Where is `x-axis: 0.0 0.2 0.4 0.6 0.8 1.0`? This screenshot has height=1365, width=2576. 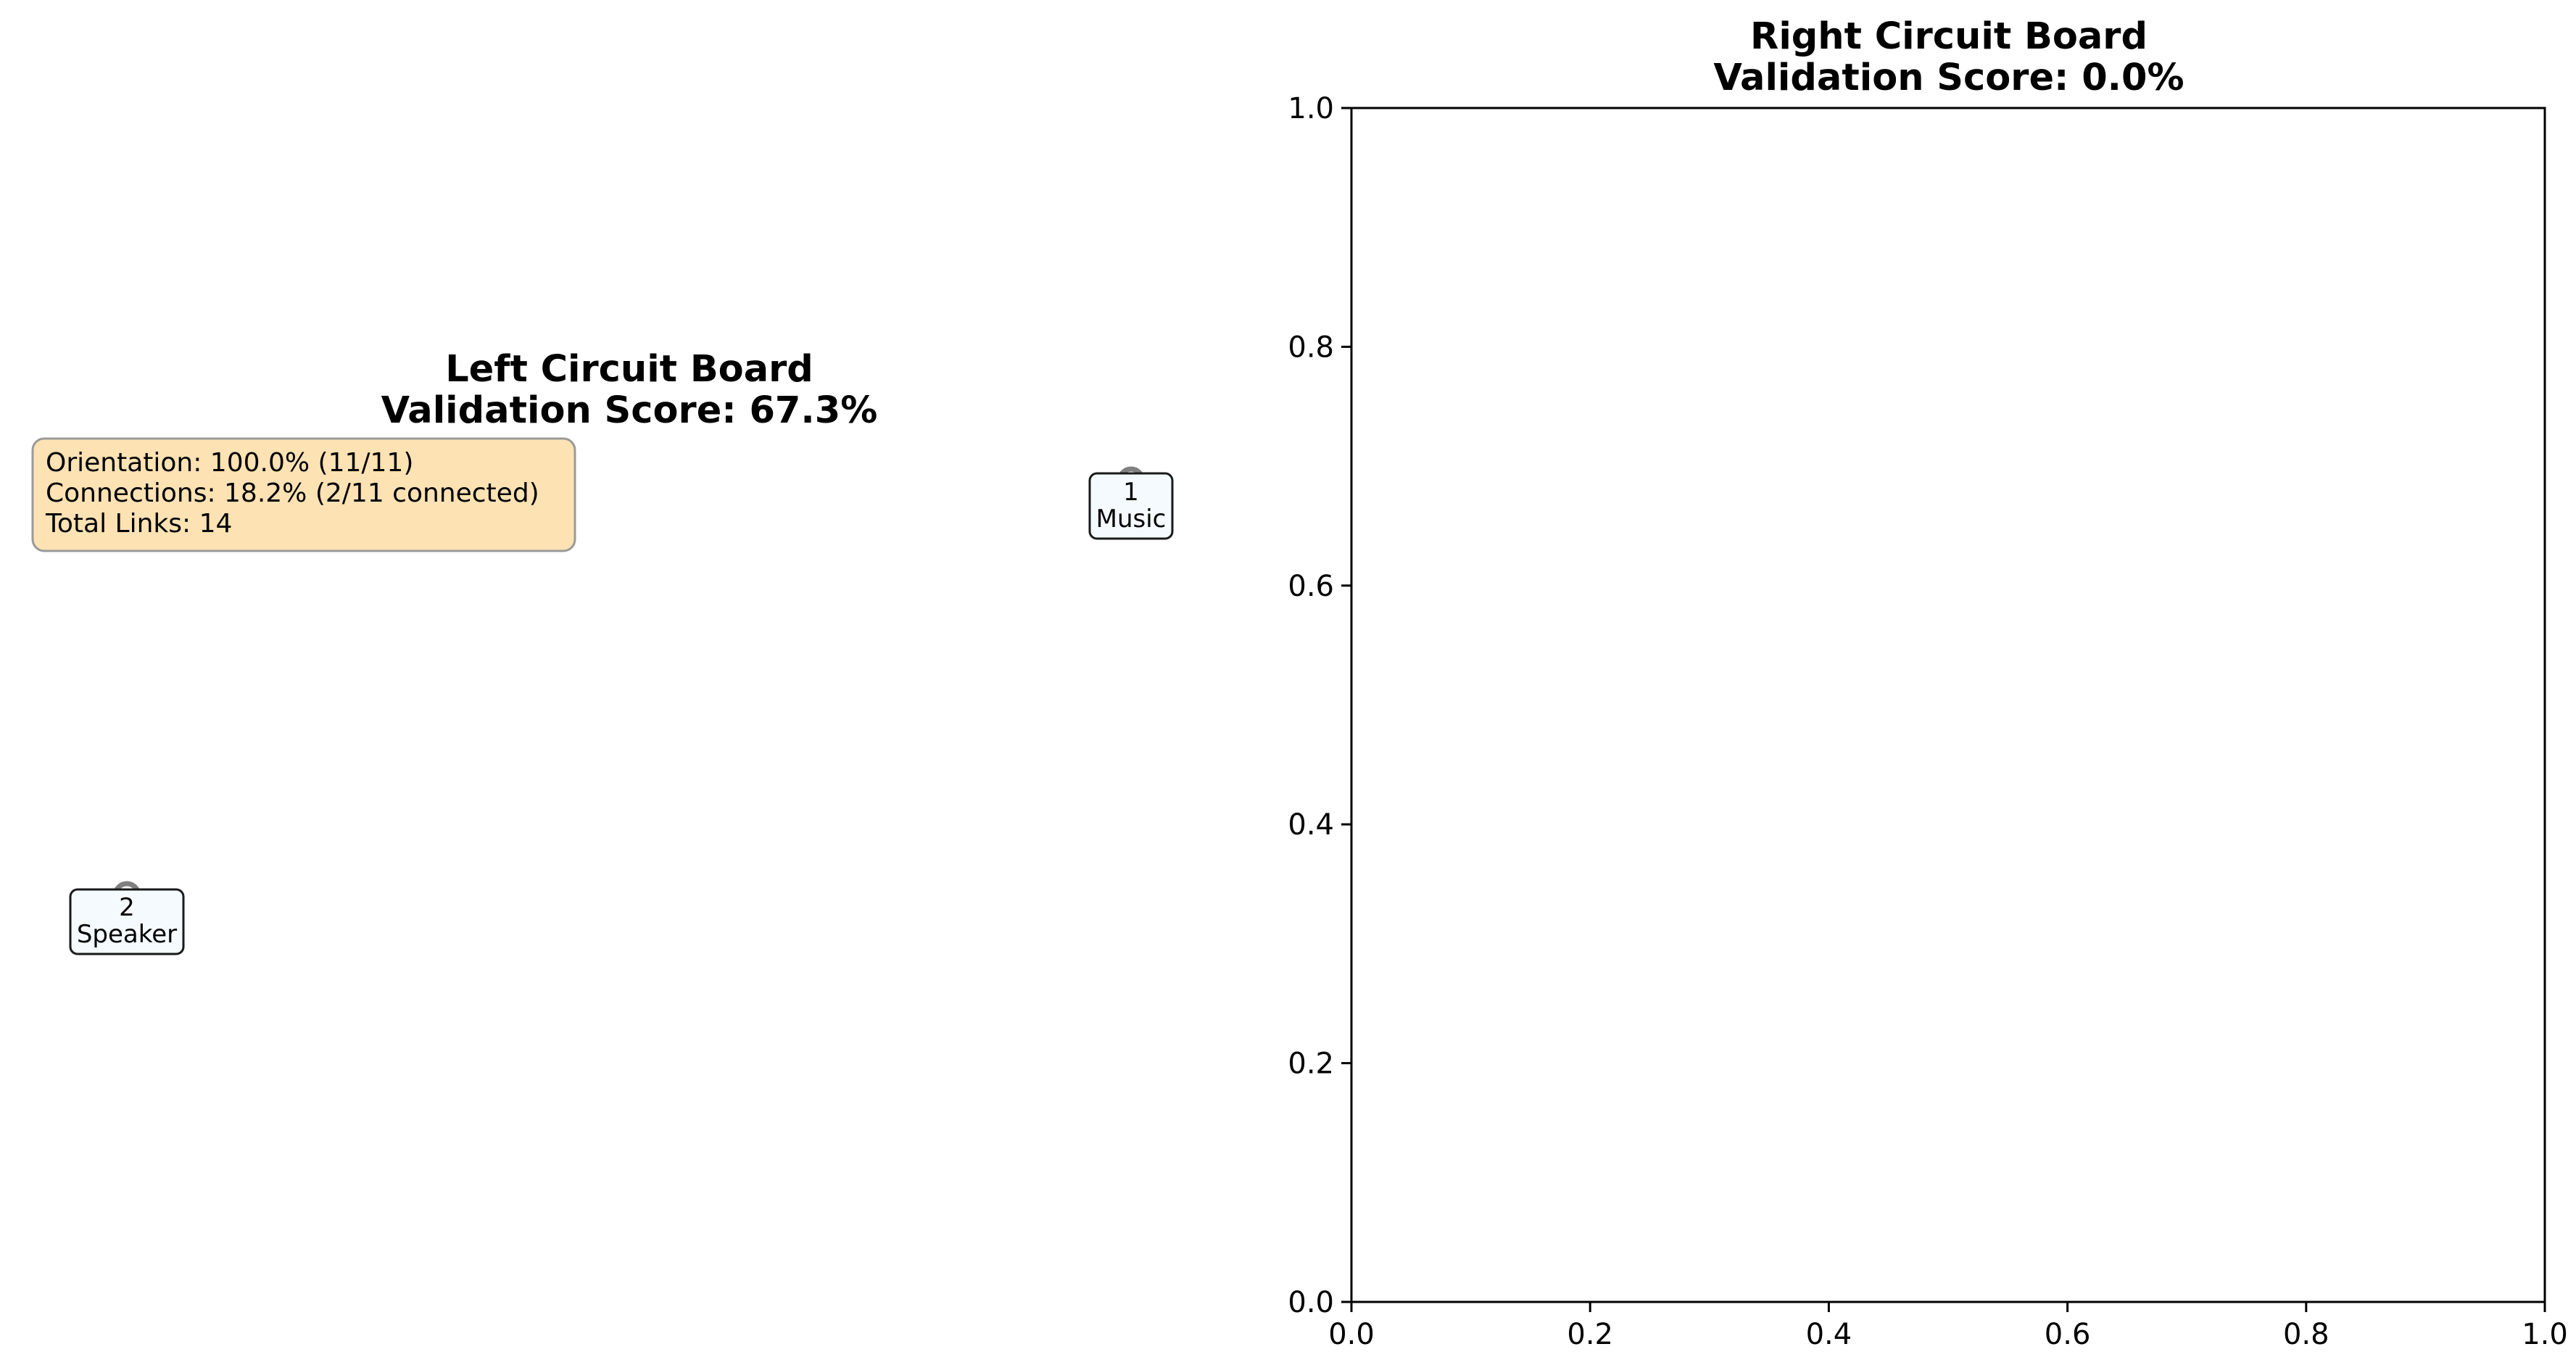 x-axis: 0.0 0.2 0.4 0.6 0.8 1.0 is located at coordinates (1948, 1326).